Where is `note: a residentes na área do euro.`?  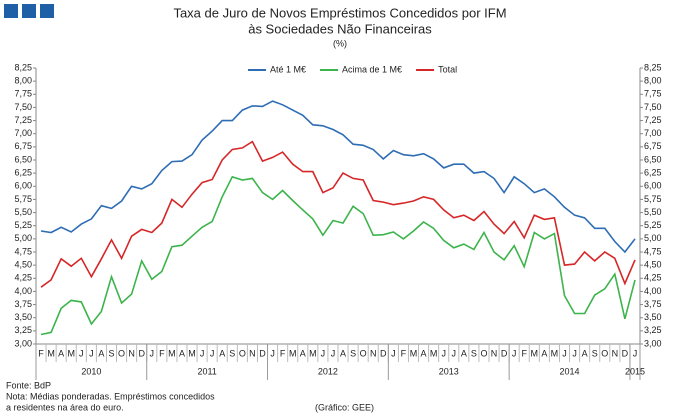 note: a residentes na área do euro. is located at coordinates (65, 407).